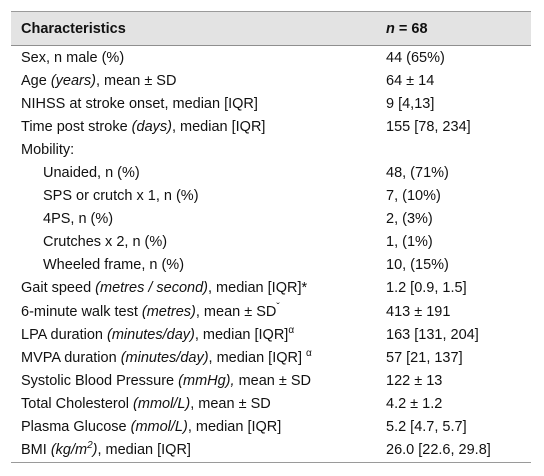 Image resolution: width=544 pixels, height=476 pixels. I want to click on row-label-text: Gait speed, so click(58, 288).